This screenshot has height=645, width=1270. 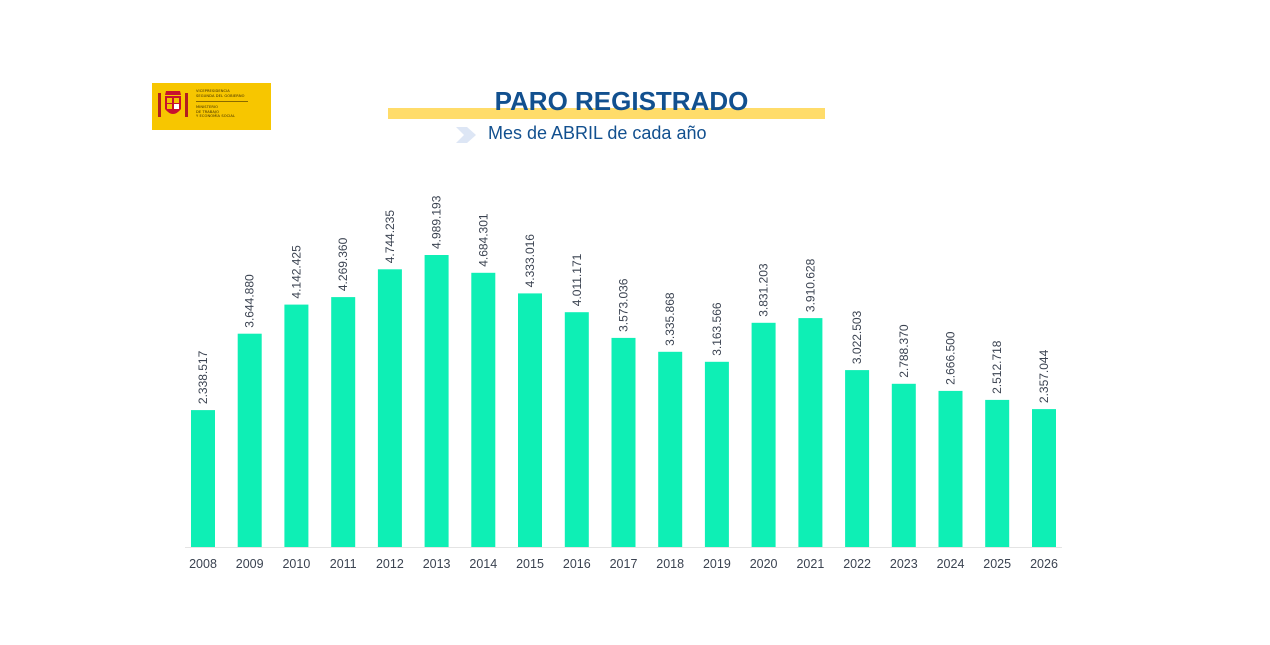 I want to click on bar-2021, so click(x=810, y=432).